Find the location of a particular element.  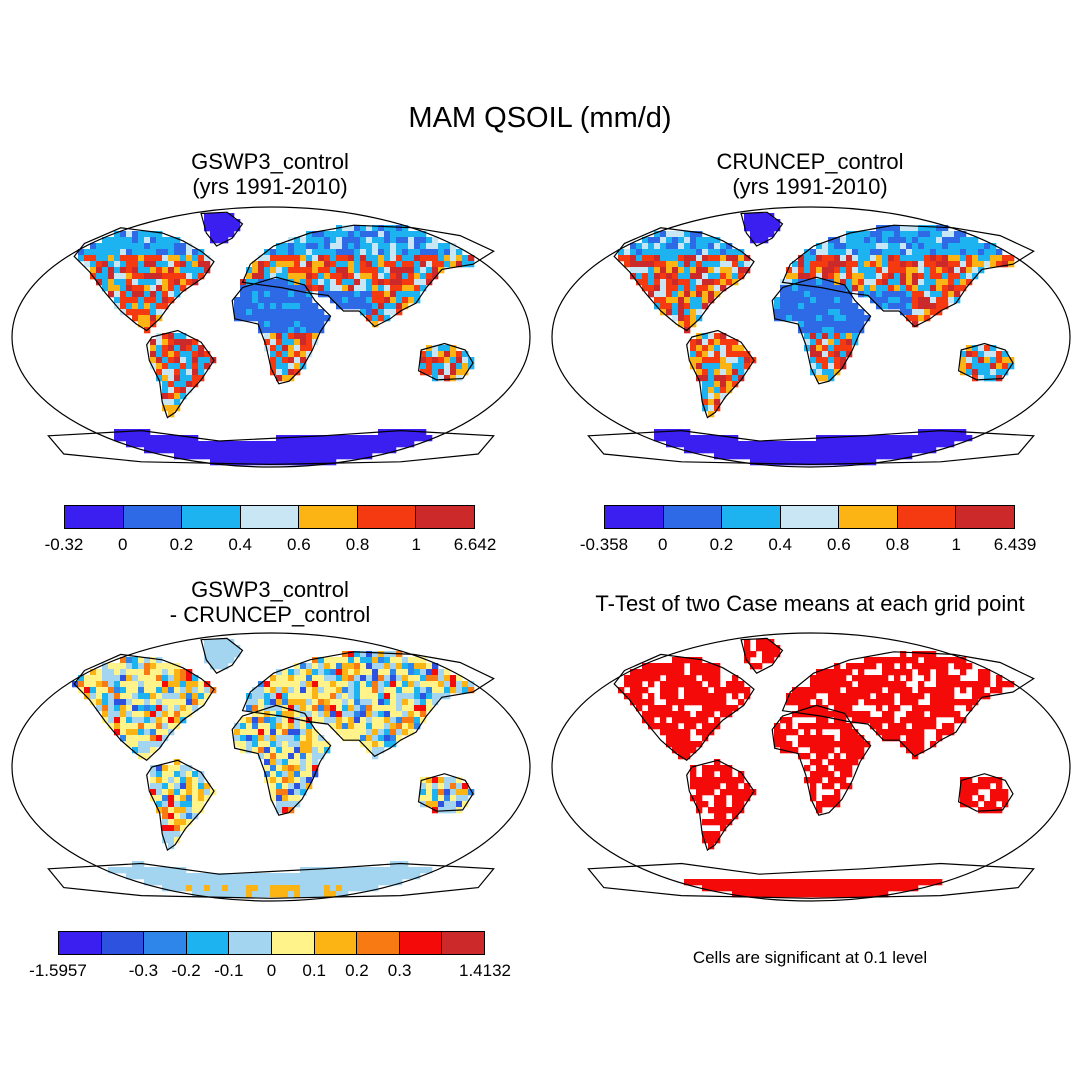

panel-title-difference: GSWP3_control is located at coordinates (270, 589).